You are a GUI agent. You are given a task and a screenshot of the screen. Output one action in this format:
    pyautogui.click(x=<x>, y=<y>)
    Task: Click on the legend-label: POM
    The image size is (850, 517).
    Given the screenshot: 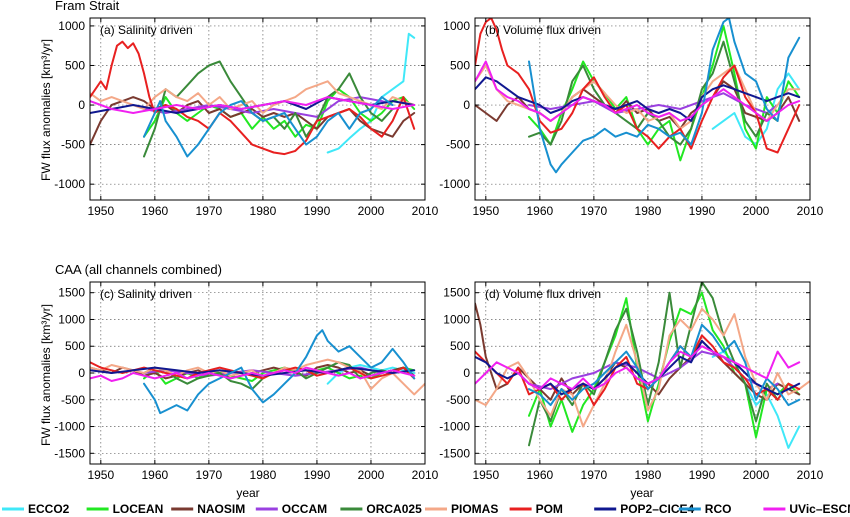 What is the action you would take?
    pyautogui.click(x=549, y=509)
    